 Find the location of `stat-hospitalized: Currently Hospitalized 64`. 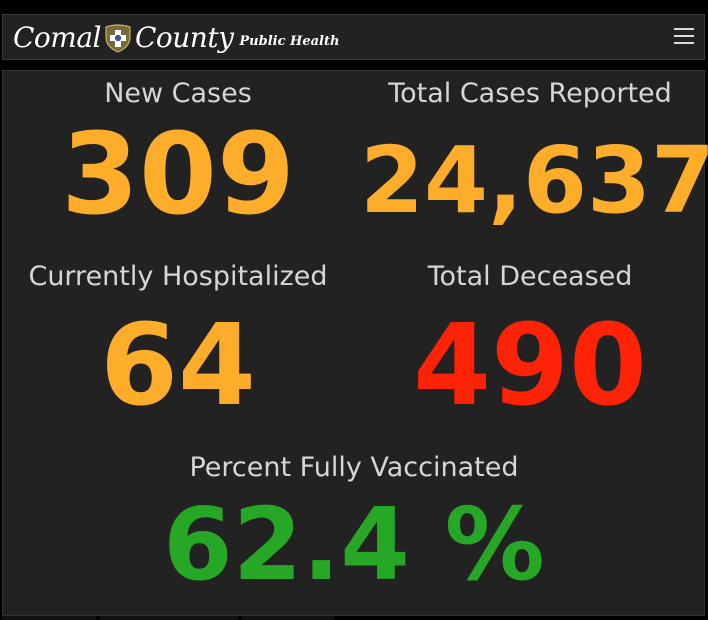

stat-hospitalized: Currently Hospitalized 64 is located at coordinates (178, 342).